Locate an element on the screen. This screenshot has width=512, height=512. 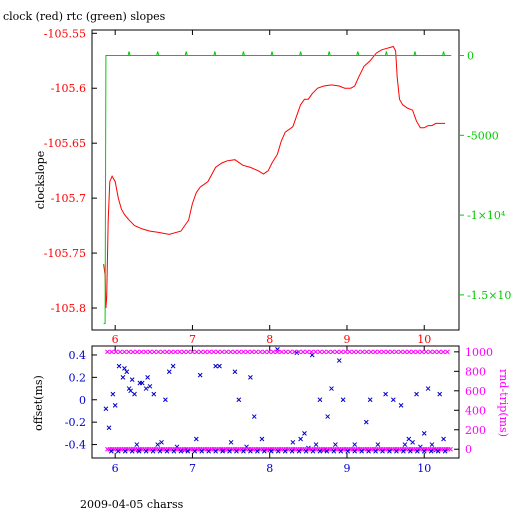
offset-x-tick-label: 10 is located at coordinates (424, 468).